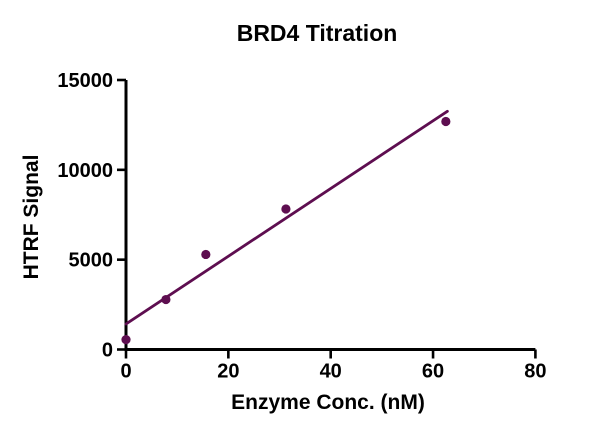  What do you see at coordinates (228, 372) in the screenshot?
I see `x-tick-label: 20` at bounding box center [228, 372].